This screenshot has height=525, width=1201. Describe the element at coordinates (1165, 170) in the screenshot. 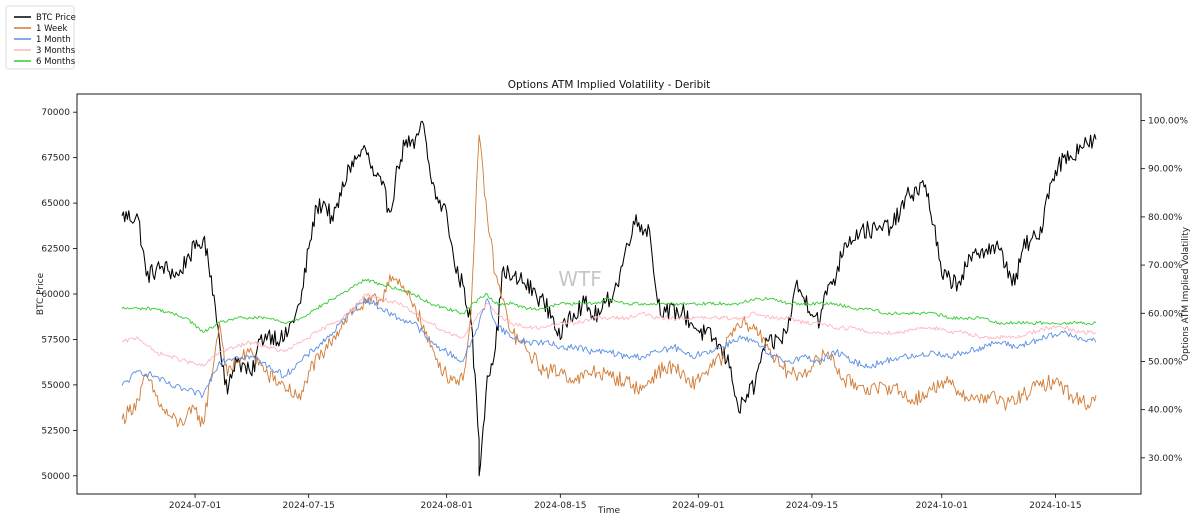

I see `y-right-tick-label: 90.00%` at that location.